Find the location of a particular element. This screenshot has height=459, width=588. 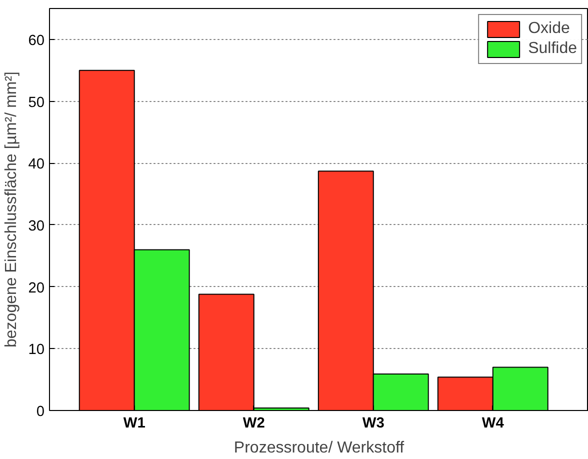

x-tick-label: W4 is located at coordinates (493, 424).